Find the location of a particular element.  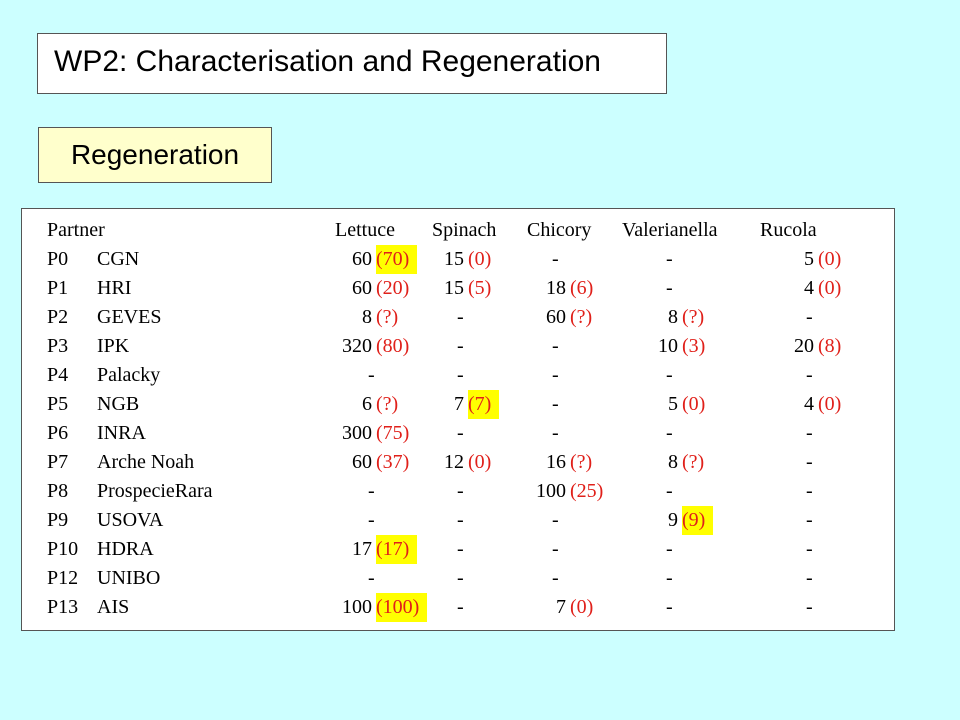

spinach-value: 15 is located at coordinates (454, 259).